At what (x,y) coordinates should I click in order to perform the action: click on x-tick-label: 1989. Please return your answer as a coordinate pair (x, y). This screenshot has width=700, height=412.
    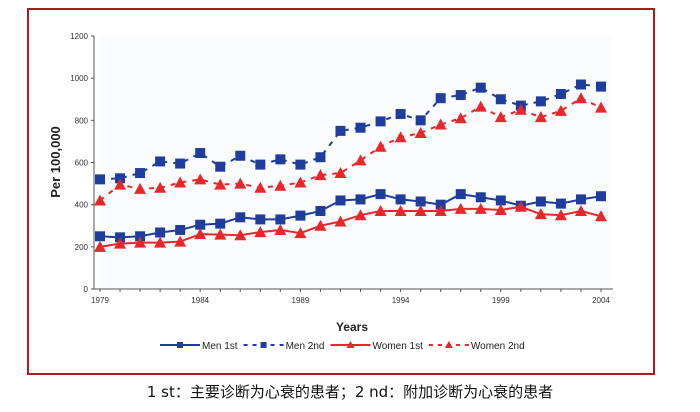
    Looking at the image, I should click on (301, 300).